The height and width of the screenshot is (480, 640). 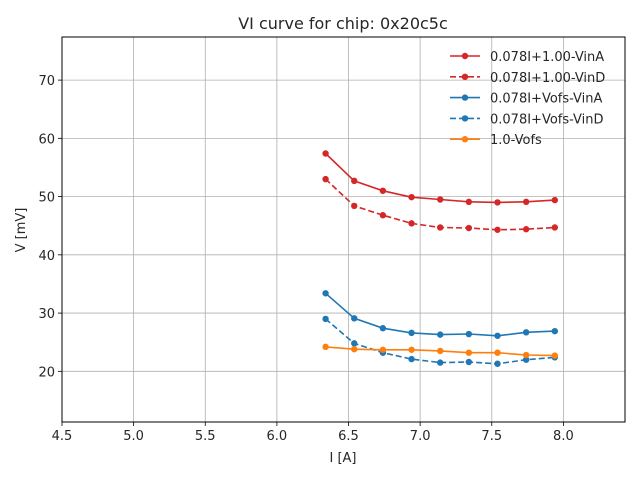 What do you see at coordinates (343, 23) in the screenshot?
I see `chart-title: VI curve for chip: 0x20c5c` at bounding box center [343, 23].